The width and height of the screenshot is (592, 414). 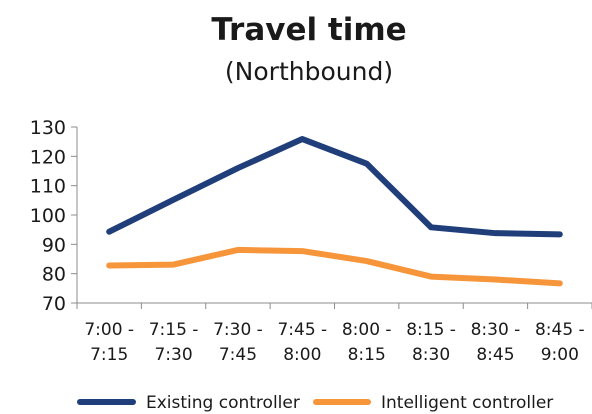 What do you see at coordinates (431, 330) in the screenshot?
I see `x-tick-label-line: 8:15 -` at bounding box center [431, 330].